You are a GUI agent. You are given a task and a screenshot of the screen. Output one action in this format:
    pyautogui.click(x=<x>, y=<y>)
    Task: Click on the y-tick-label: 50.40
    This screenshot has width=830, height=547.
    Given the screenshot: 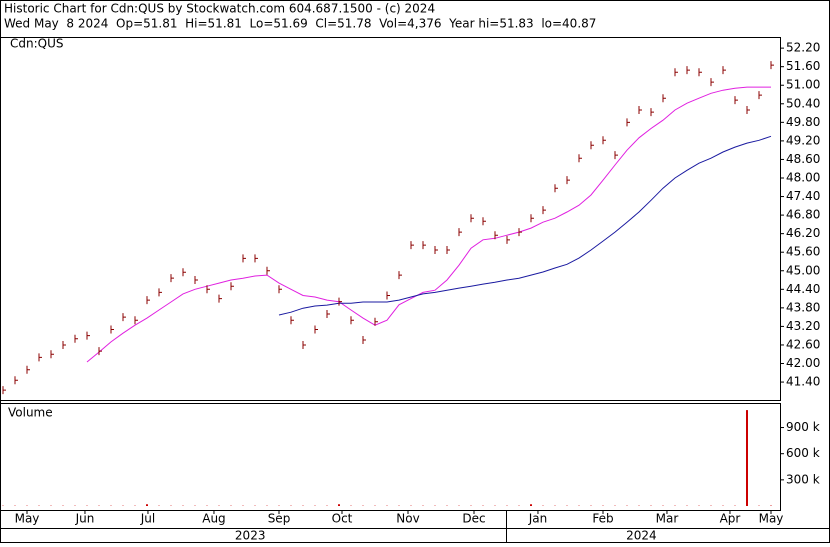 What is the action you would take?
    pyautogui.click(x=803, y=103)
    